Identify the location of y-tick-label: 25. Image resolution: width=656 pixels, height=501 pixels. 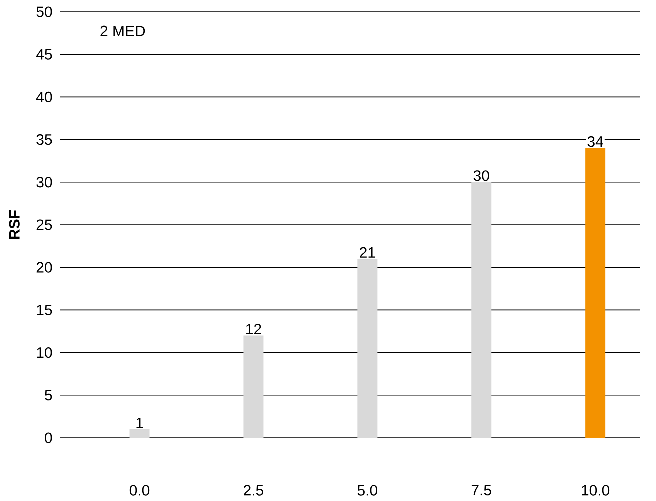
(44, 225).